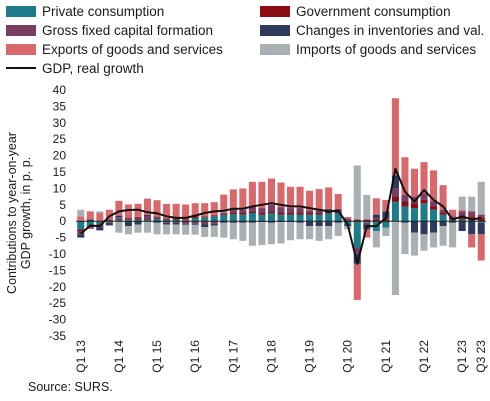 This screenshot has height=401, width=490. I want to click on x-tick-label: Q1 20, so click(348, 356).